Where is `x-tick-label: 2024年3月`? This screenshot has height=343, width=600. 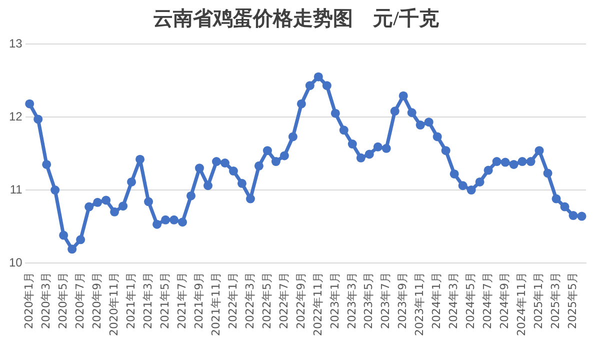 x-tick-label: 2024年3月 is located at coordinates (453, 301).